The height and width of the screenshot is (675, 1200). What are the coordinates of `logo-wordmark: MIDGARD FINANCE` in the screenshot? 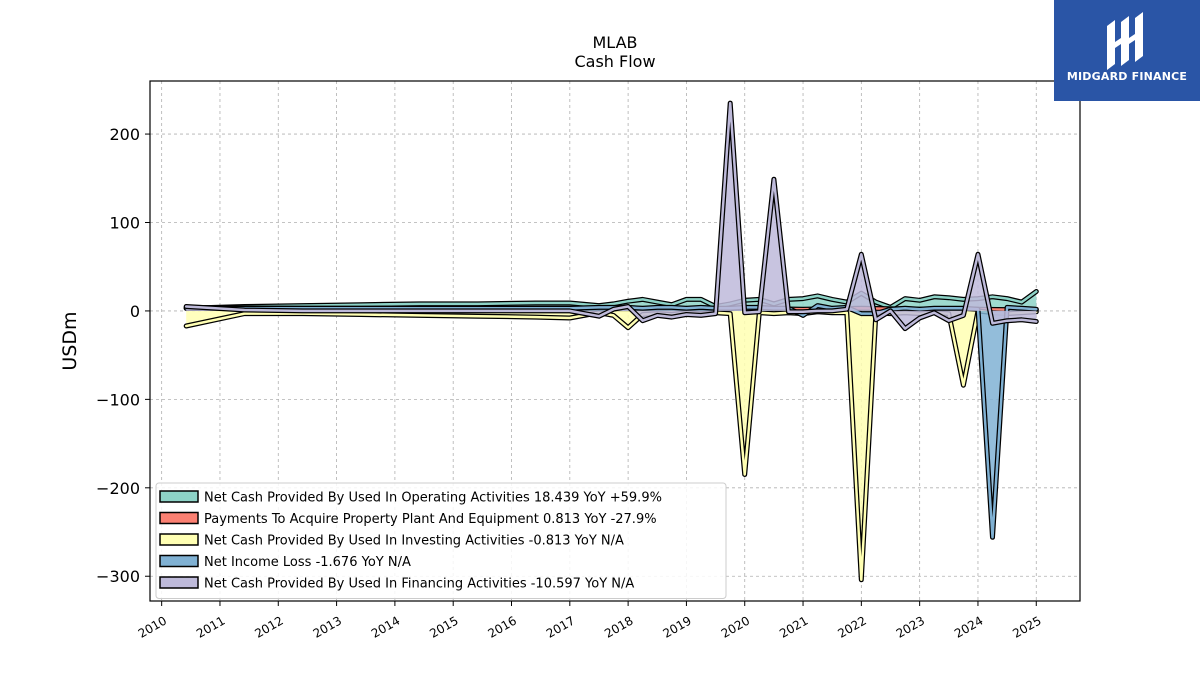 It's located at (1127, 76).